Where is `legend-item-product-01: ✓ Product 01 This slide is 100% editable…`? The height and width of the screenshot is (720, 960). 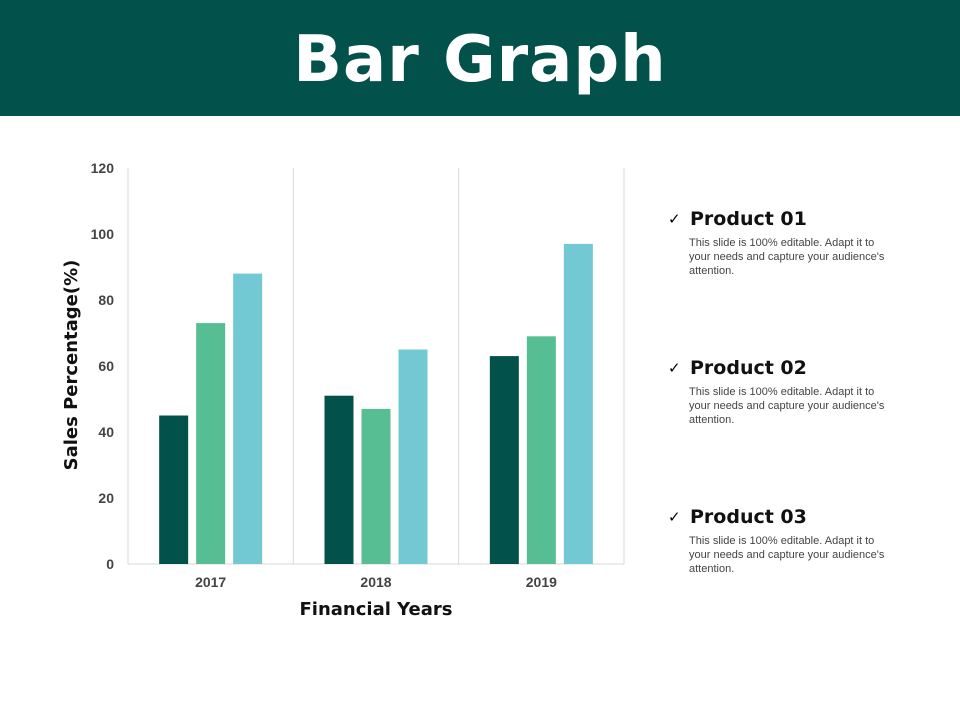 legend-item-product-01: ✓ Product 01 This slide is 100% editable… is located at coordinates (778, 242).